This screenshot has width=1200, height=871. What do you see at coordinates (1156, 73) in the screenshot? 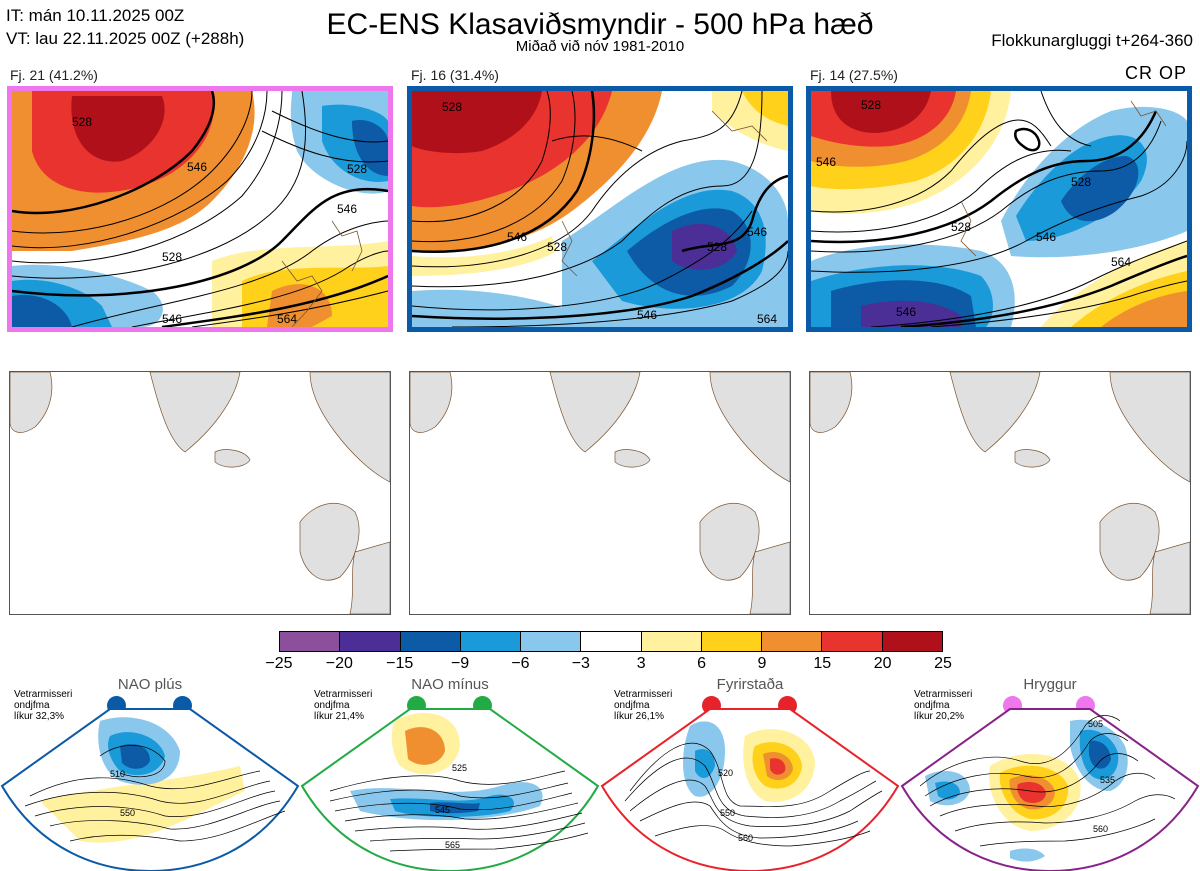
I see `cluster-3-tag: CR OP` at bounding box center [1156, 73].